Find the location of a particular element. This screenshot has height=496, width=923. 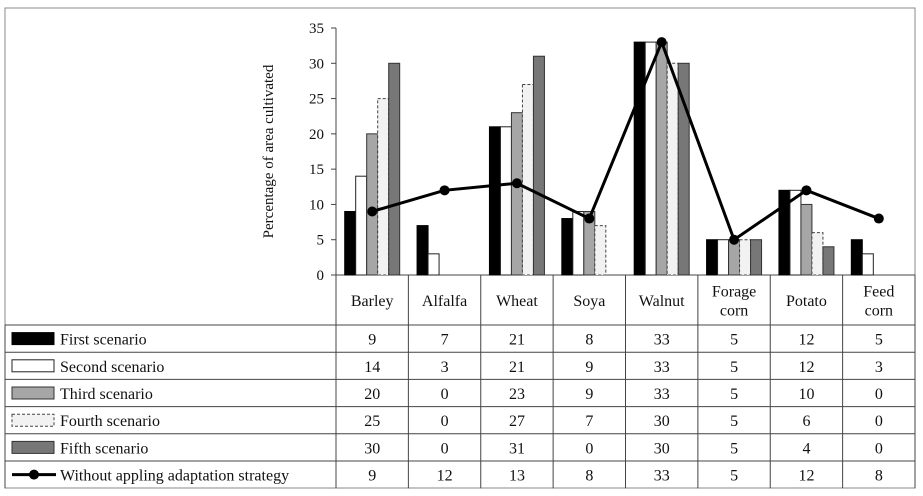

y-tick-label: 0 is located at coordinates (321, 276).